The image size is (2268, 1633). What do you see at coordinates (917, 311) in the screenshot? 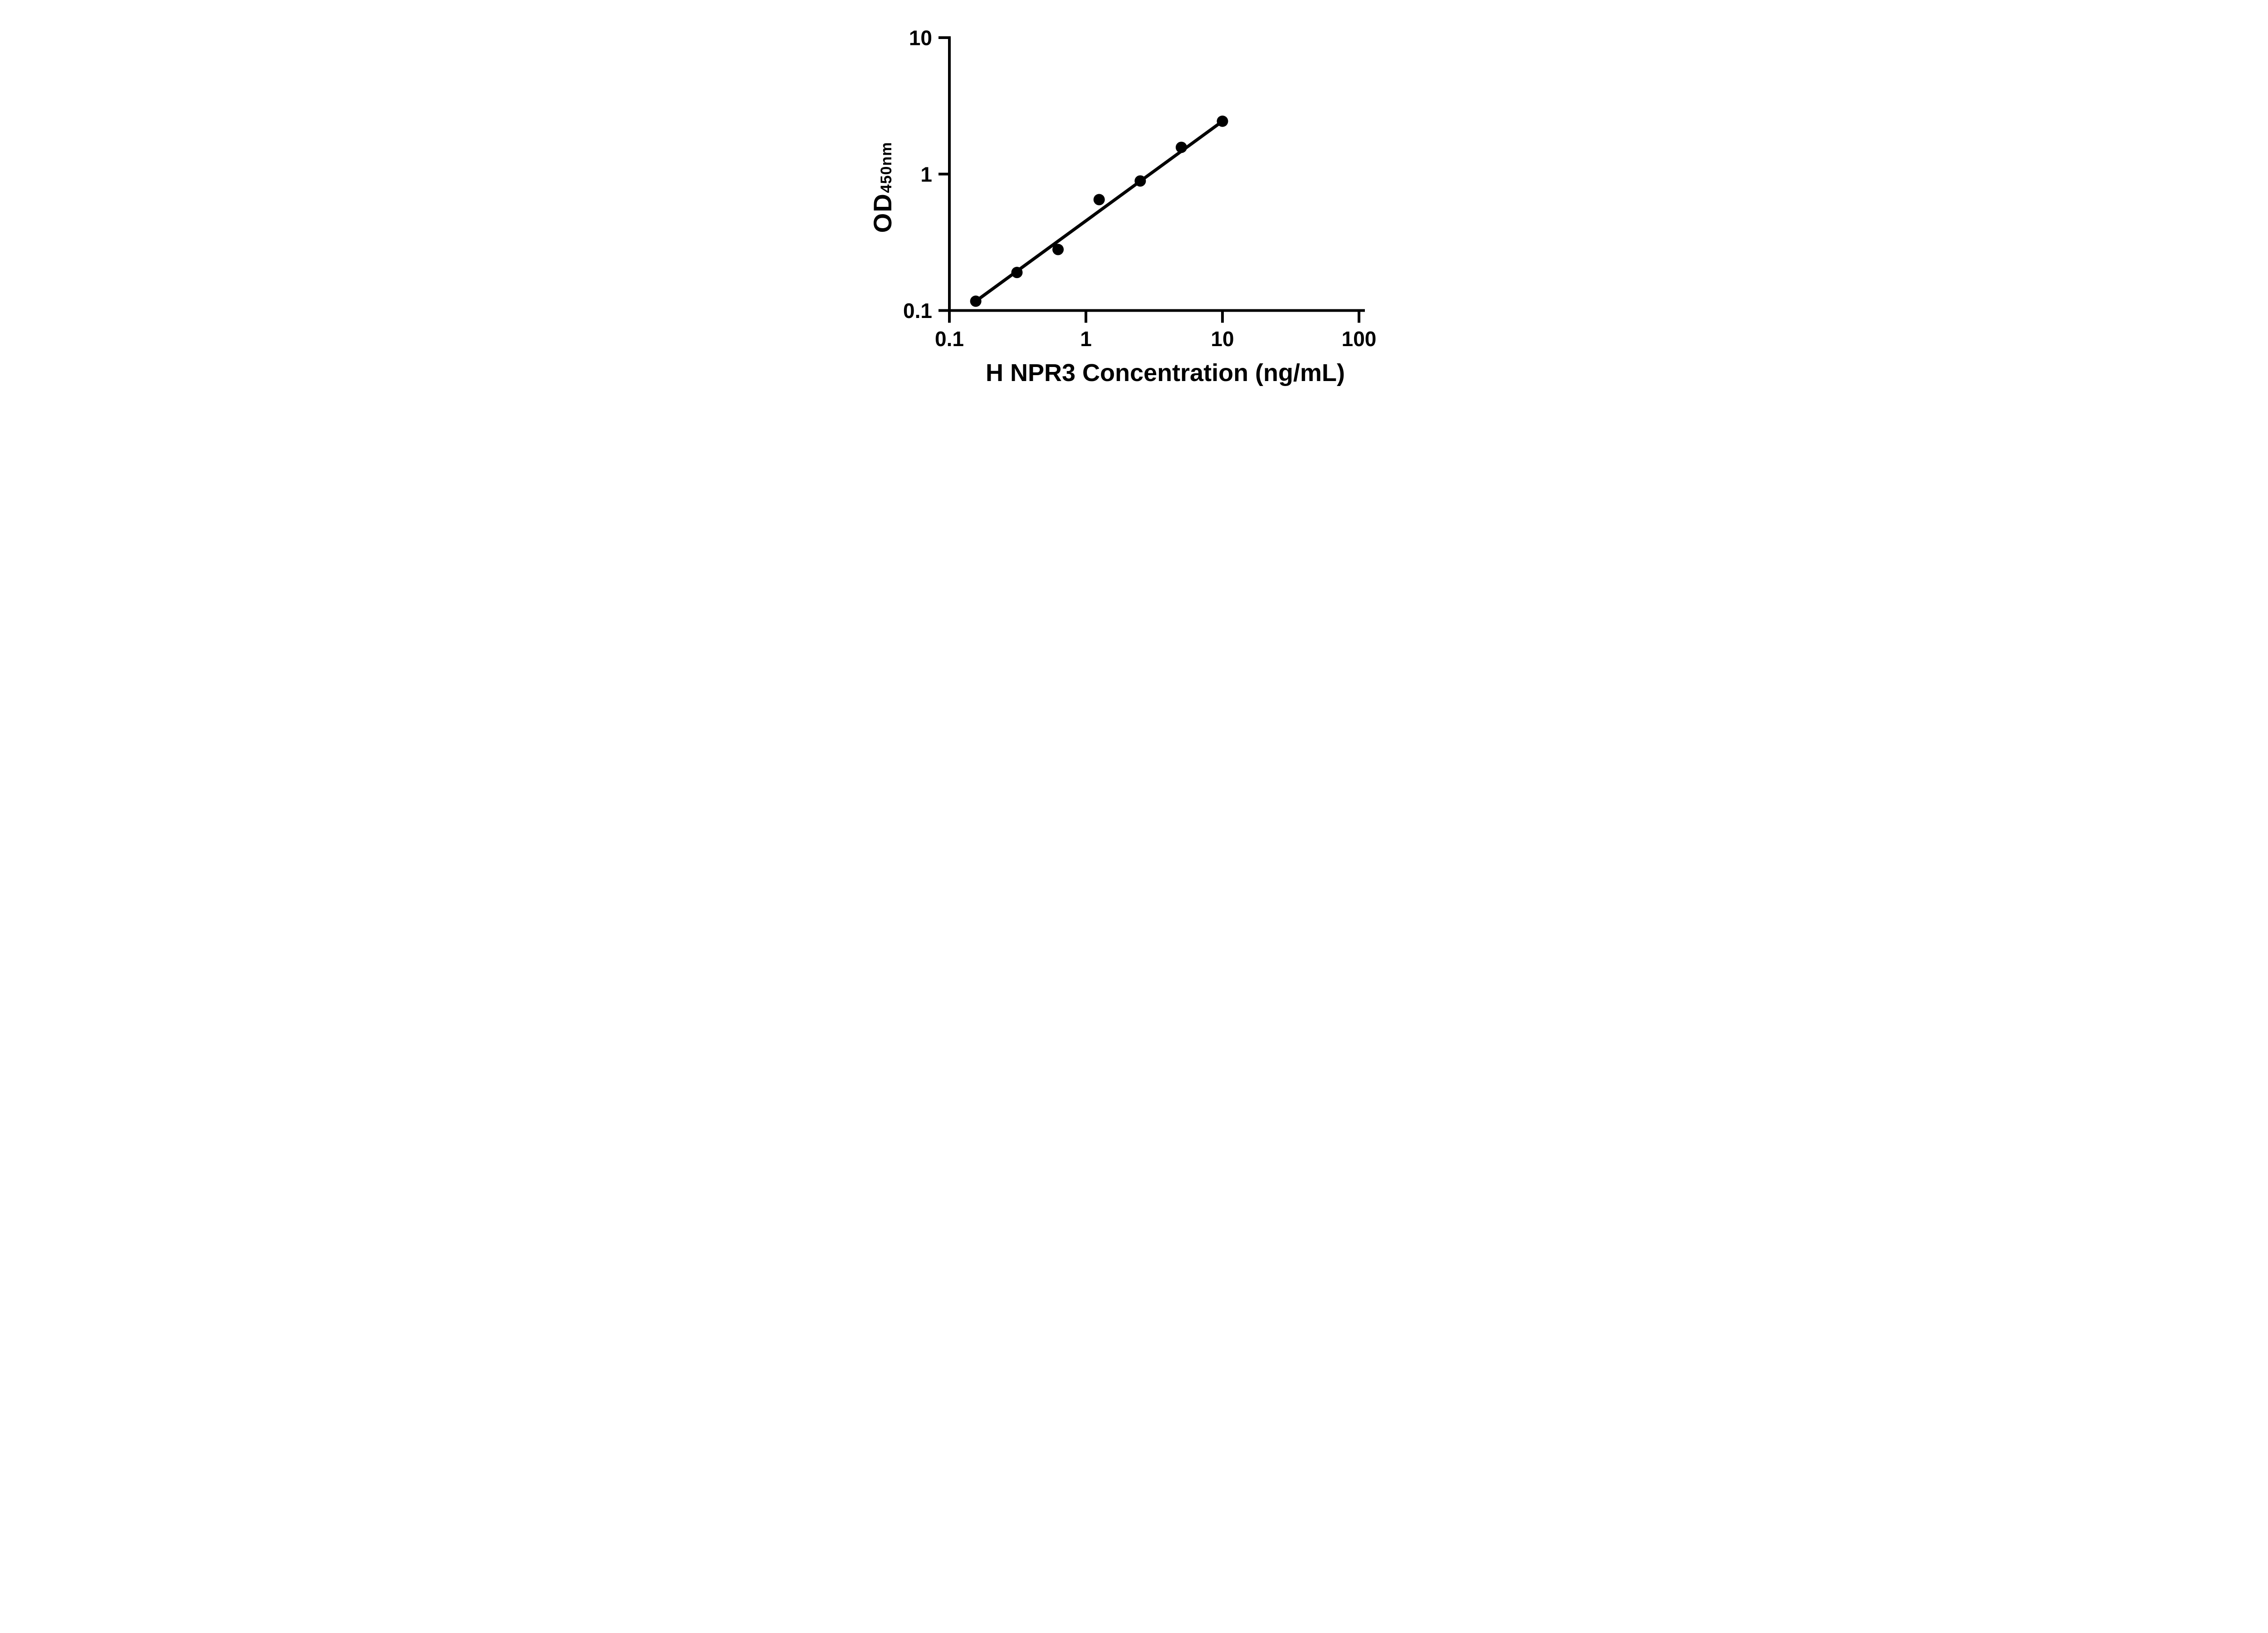
I see `y-tick-label-0.1: 0.1` at bounding box center [917, 311].